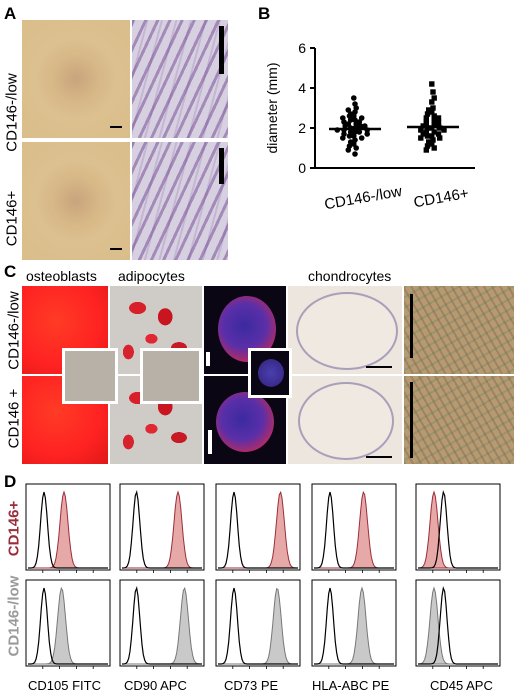 The height and width of the screenshot is (698, 520). Describe the element at coordinates (270, 373) in the screenshot. I see `chondro-fluor-inset` at that location.